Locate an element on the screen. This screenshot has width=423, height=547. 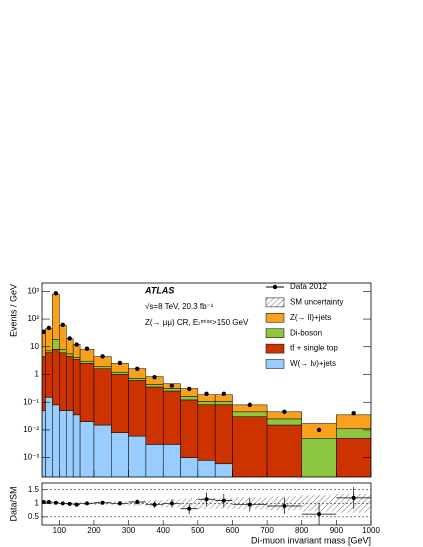
y-tick-label: 10⁻² is located at coordinates (31, 429).